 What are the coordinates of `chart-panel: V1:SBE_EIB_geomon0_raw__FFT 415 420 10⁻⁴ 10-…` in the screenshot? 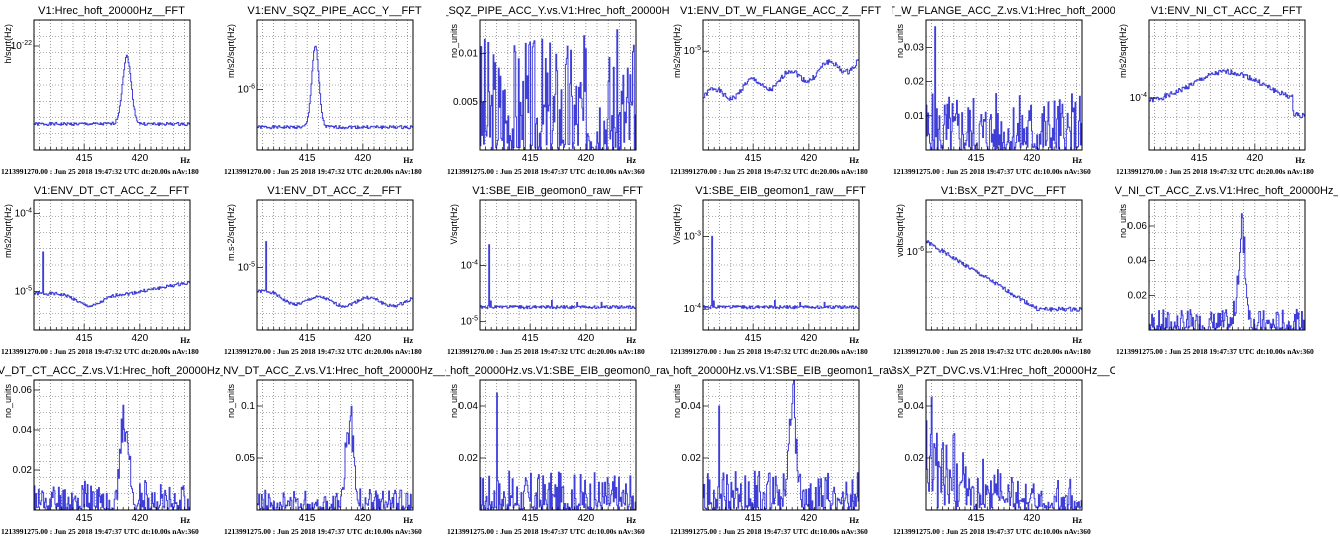 It's located at (557, 270).